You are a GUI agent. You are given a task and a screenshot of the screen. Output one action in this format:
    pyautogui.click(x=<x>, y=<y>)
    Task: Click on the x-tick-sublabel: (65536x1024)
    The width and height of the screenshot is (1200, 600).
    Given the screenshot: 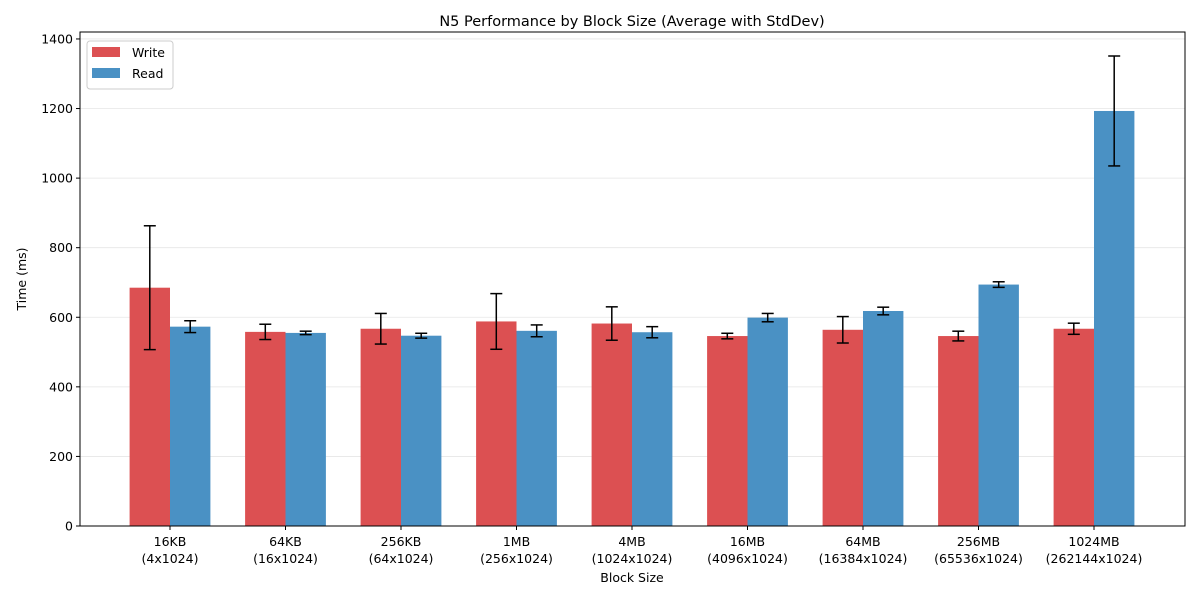 What is the action you would take?
    pyautogui.click(x=978, y=558)
    